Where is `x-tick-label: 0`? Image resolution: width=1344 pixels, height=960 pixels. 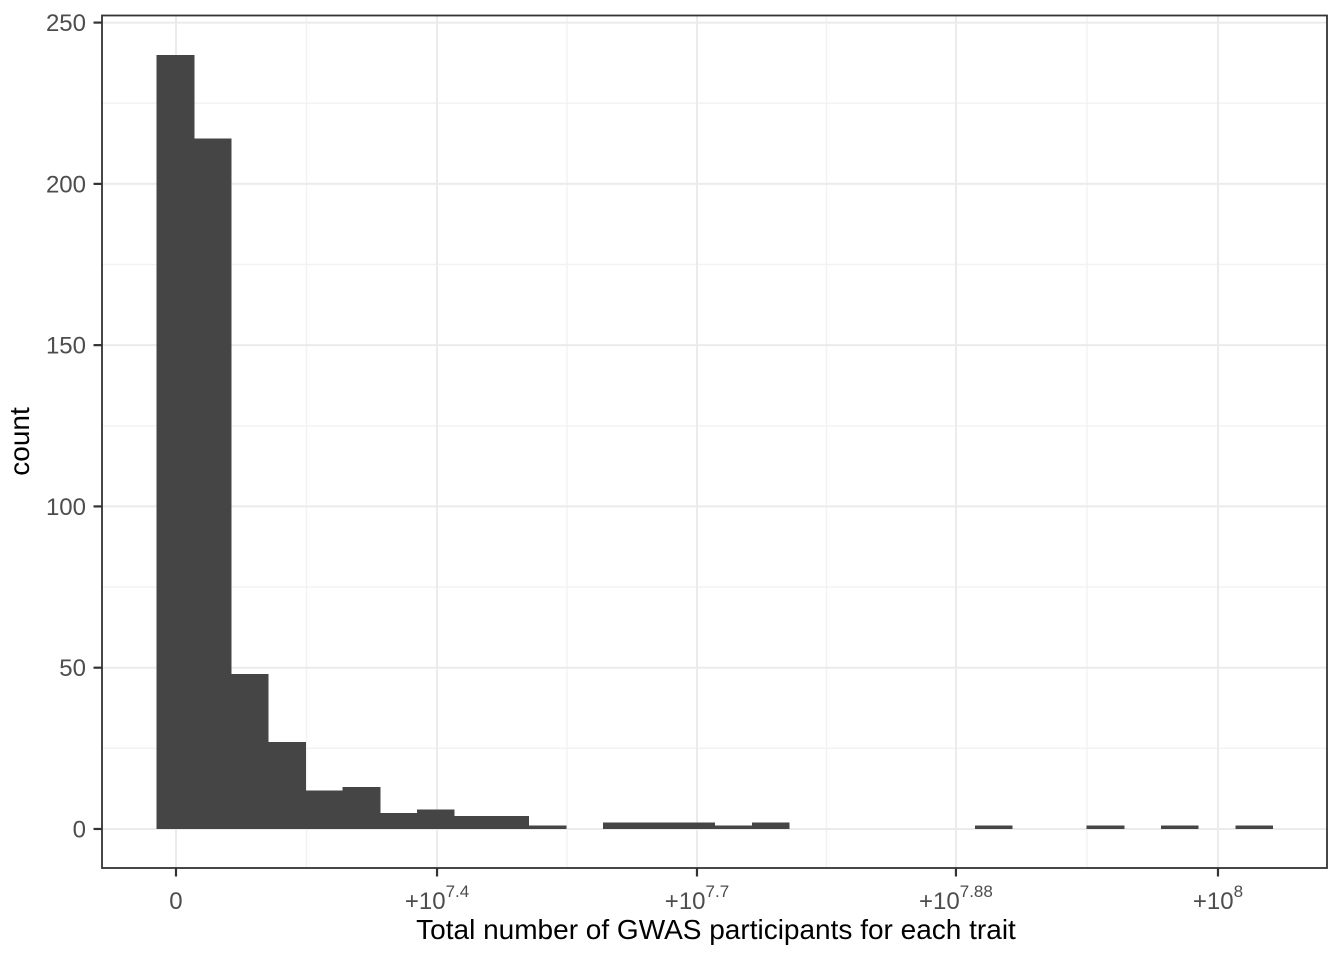
x-tick-label: 0 is located at coordinates (175, 901).